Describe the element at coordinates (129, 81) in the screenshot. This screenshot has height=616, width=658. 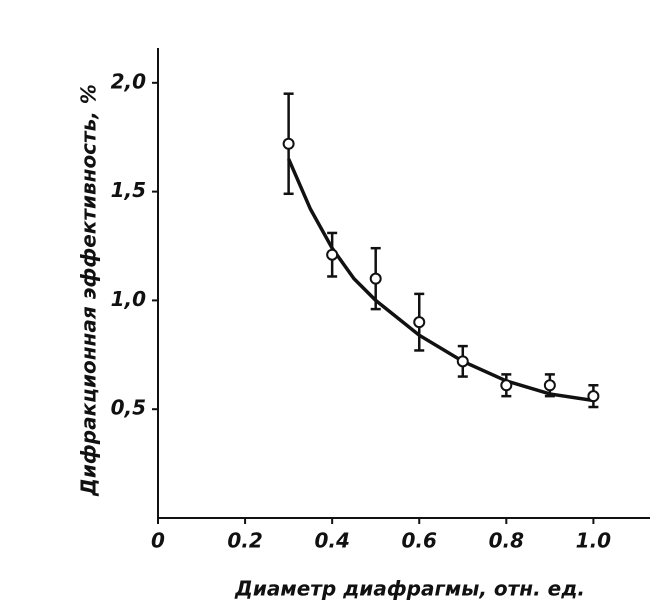
I see `y-tick-label: 2,0` at that location.